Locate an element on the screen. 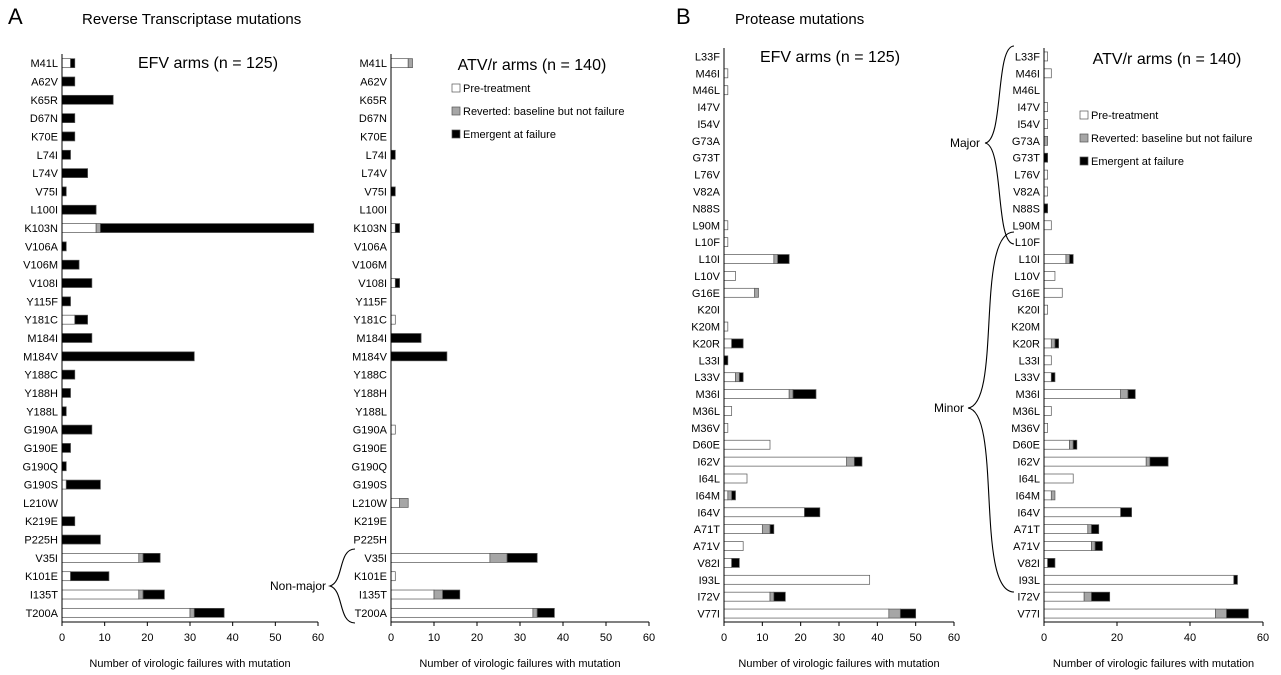 The width and height of the screenshot is (1281, 675). category-label: Y188C is located at coordinates (370, 376).